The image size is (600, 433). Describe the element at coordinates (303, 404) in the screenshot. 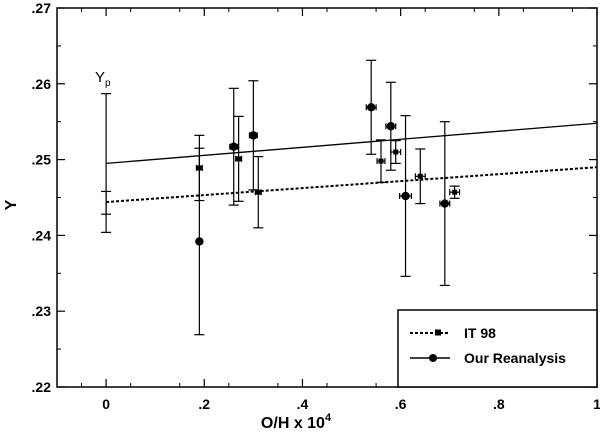

I see `x-tick-label: .4` at that location.